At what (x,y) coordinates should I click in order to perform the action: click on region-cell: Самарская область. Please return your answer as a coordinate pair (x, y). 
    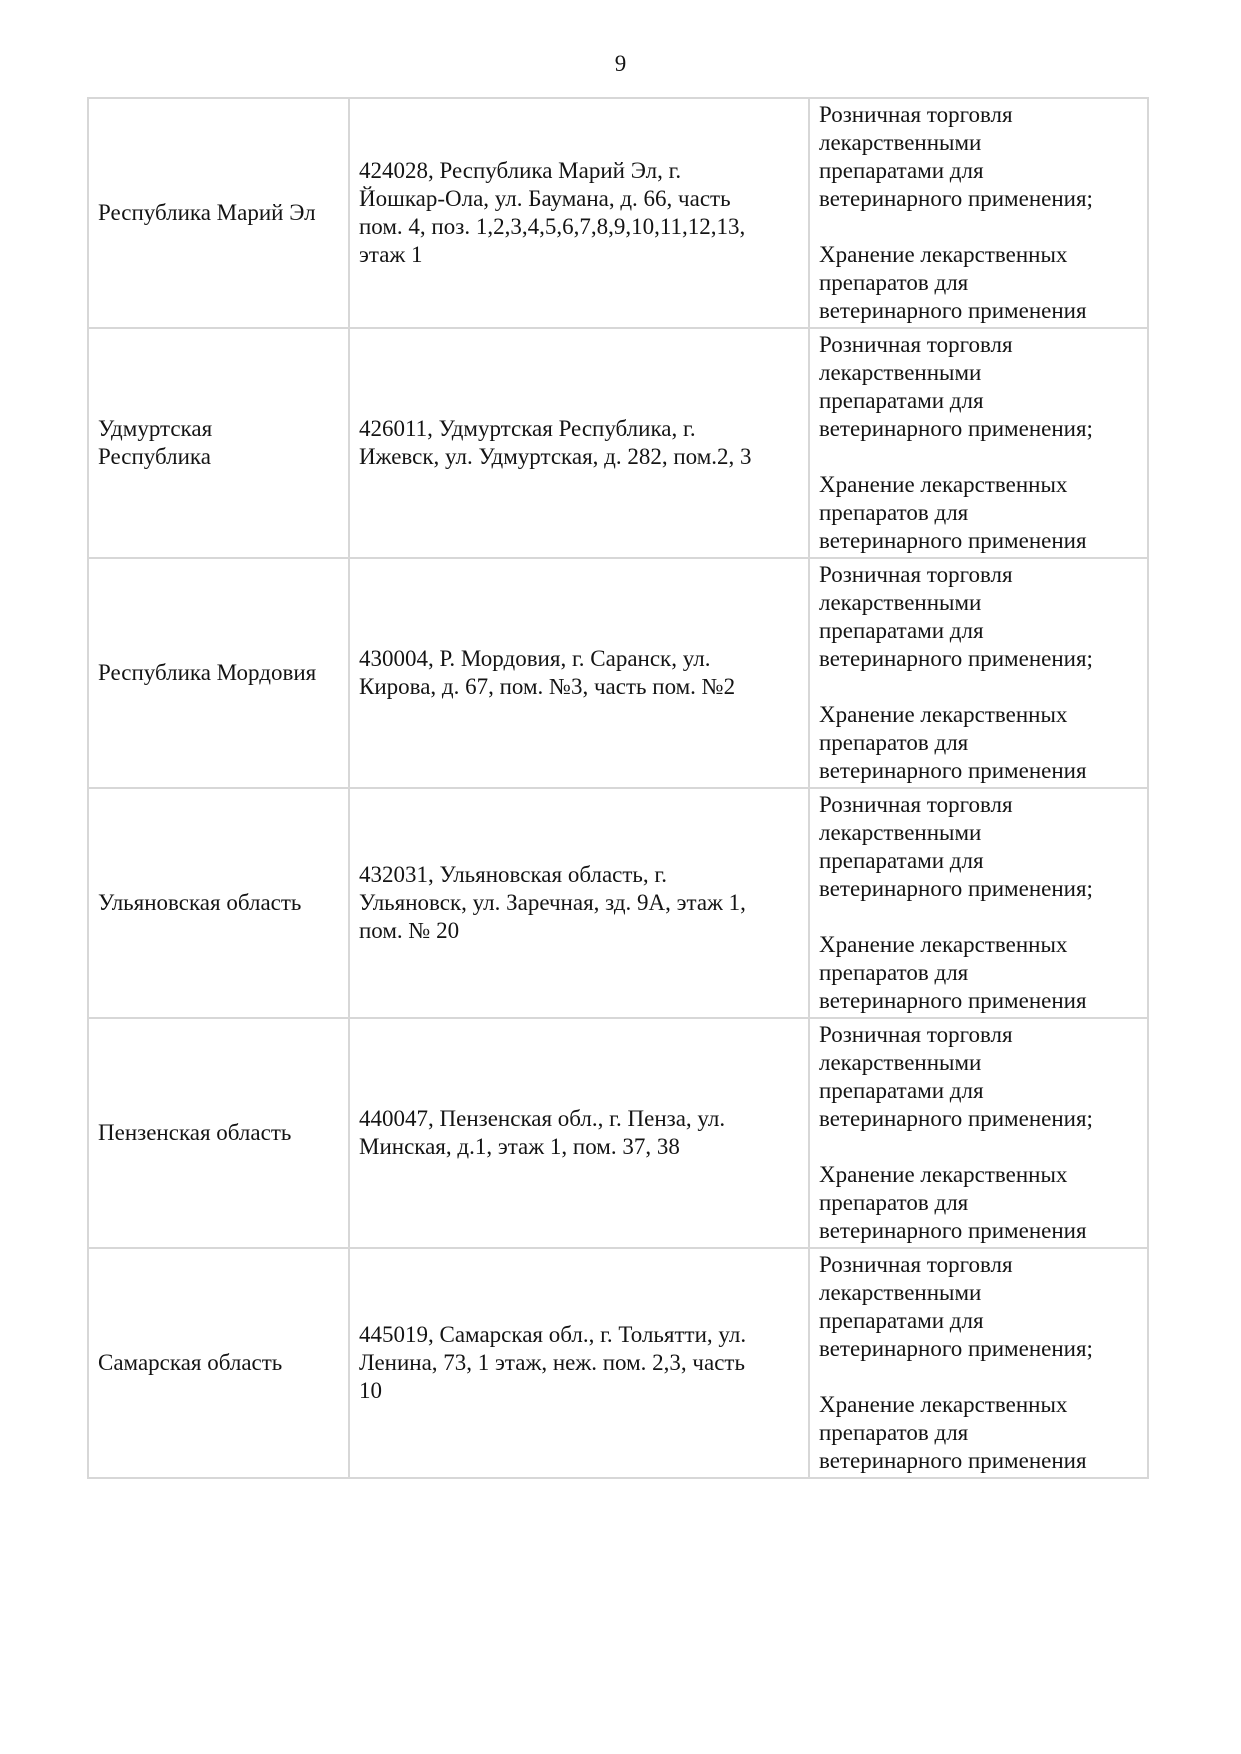
    Looking at the image, I should click on (218, 1363).